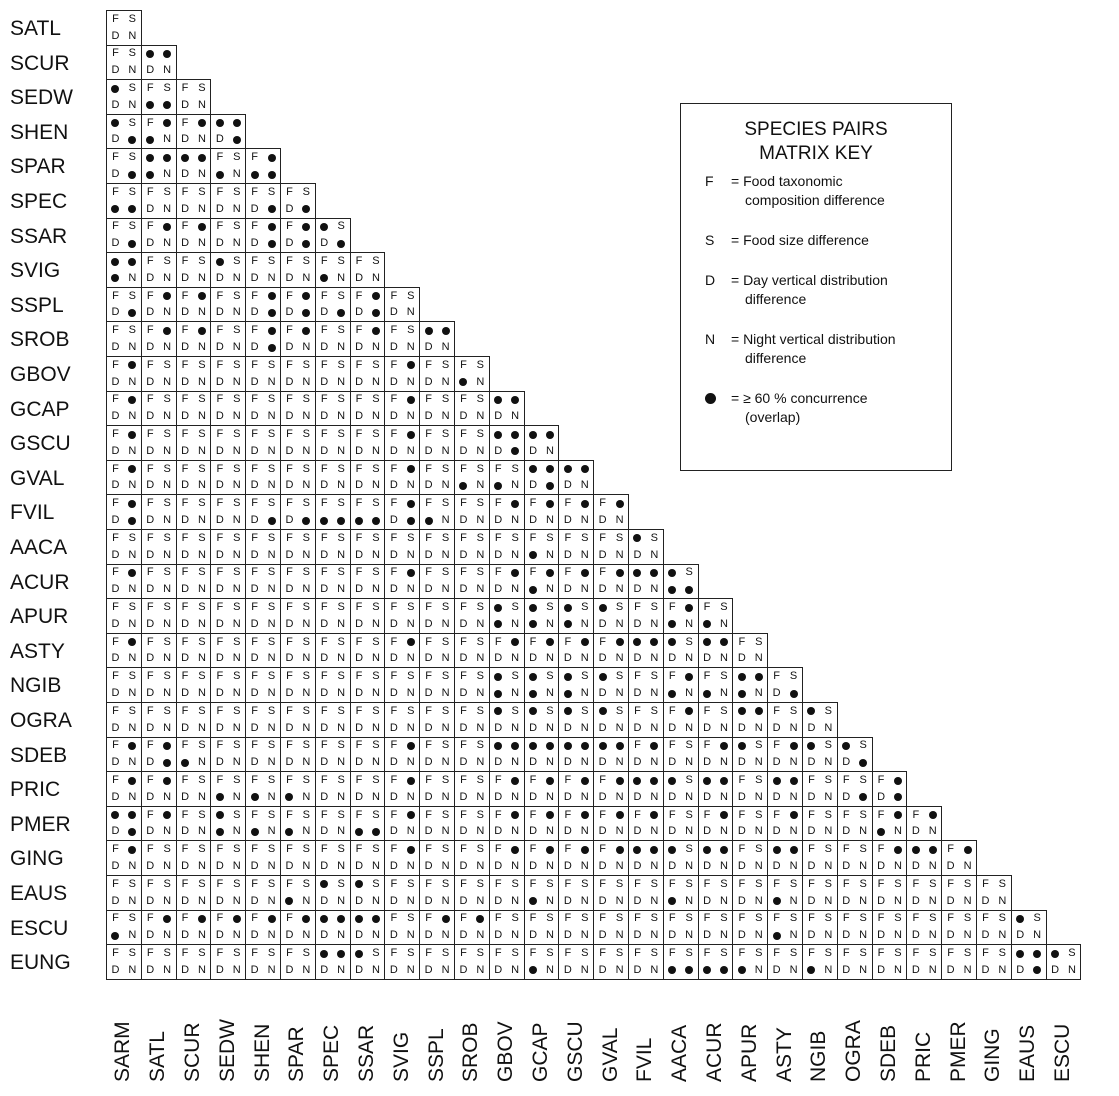 This screenshot has height=1096, width=1119. I want to click on key-desc: difference, so click(776, 358).